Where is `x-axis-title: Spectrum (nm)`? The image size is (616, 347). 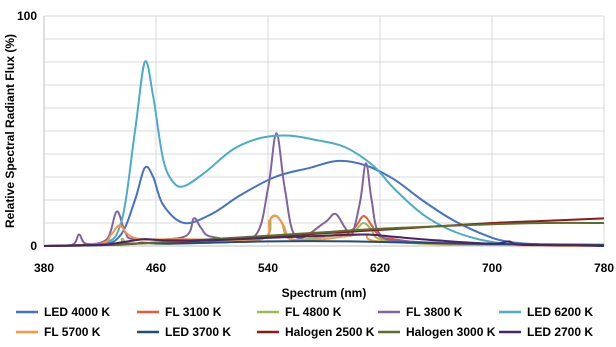
x-axis-title: Spectrum (nm) is located at coordinates (324, 293).